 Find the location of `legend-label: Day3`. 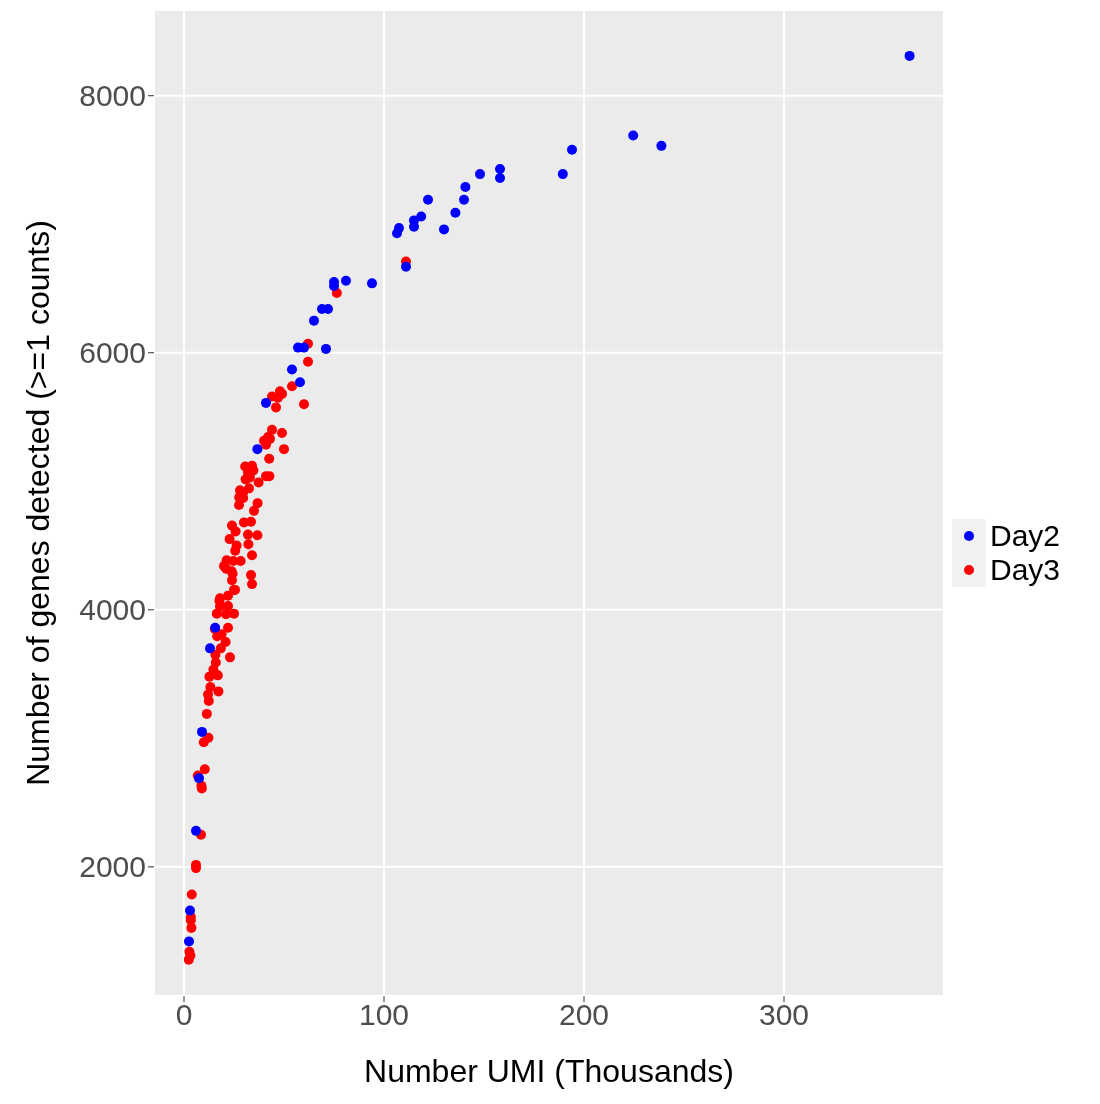

legend-label: Day3 is located at coordinates (1025, 570).